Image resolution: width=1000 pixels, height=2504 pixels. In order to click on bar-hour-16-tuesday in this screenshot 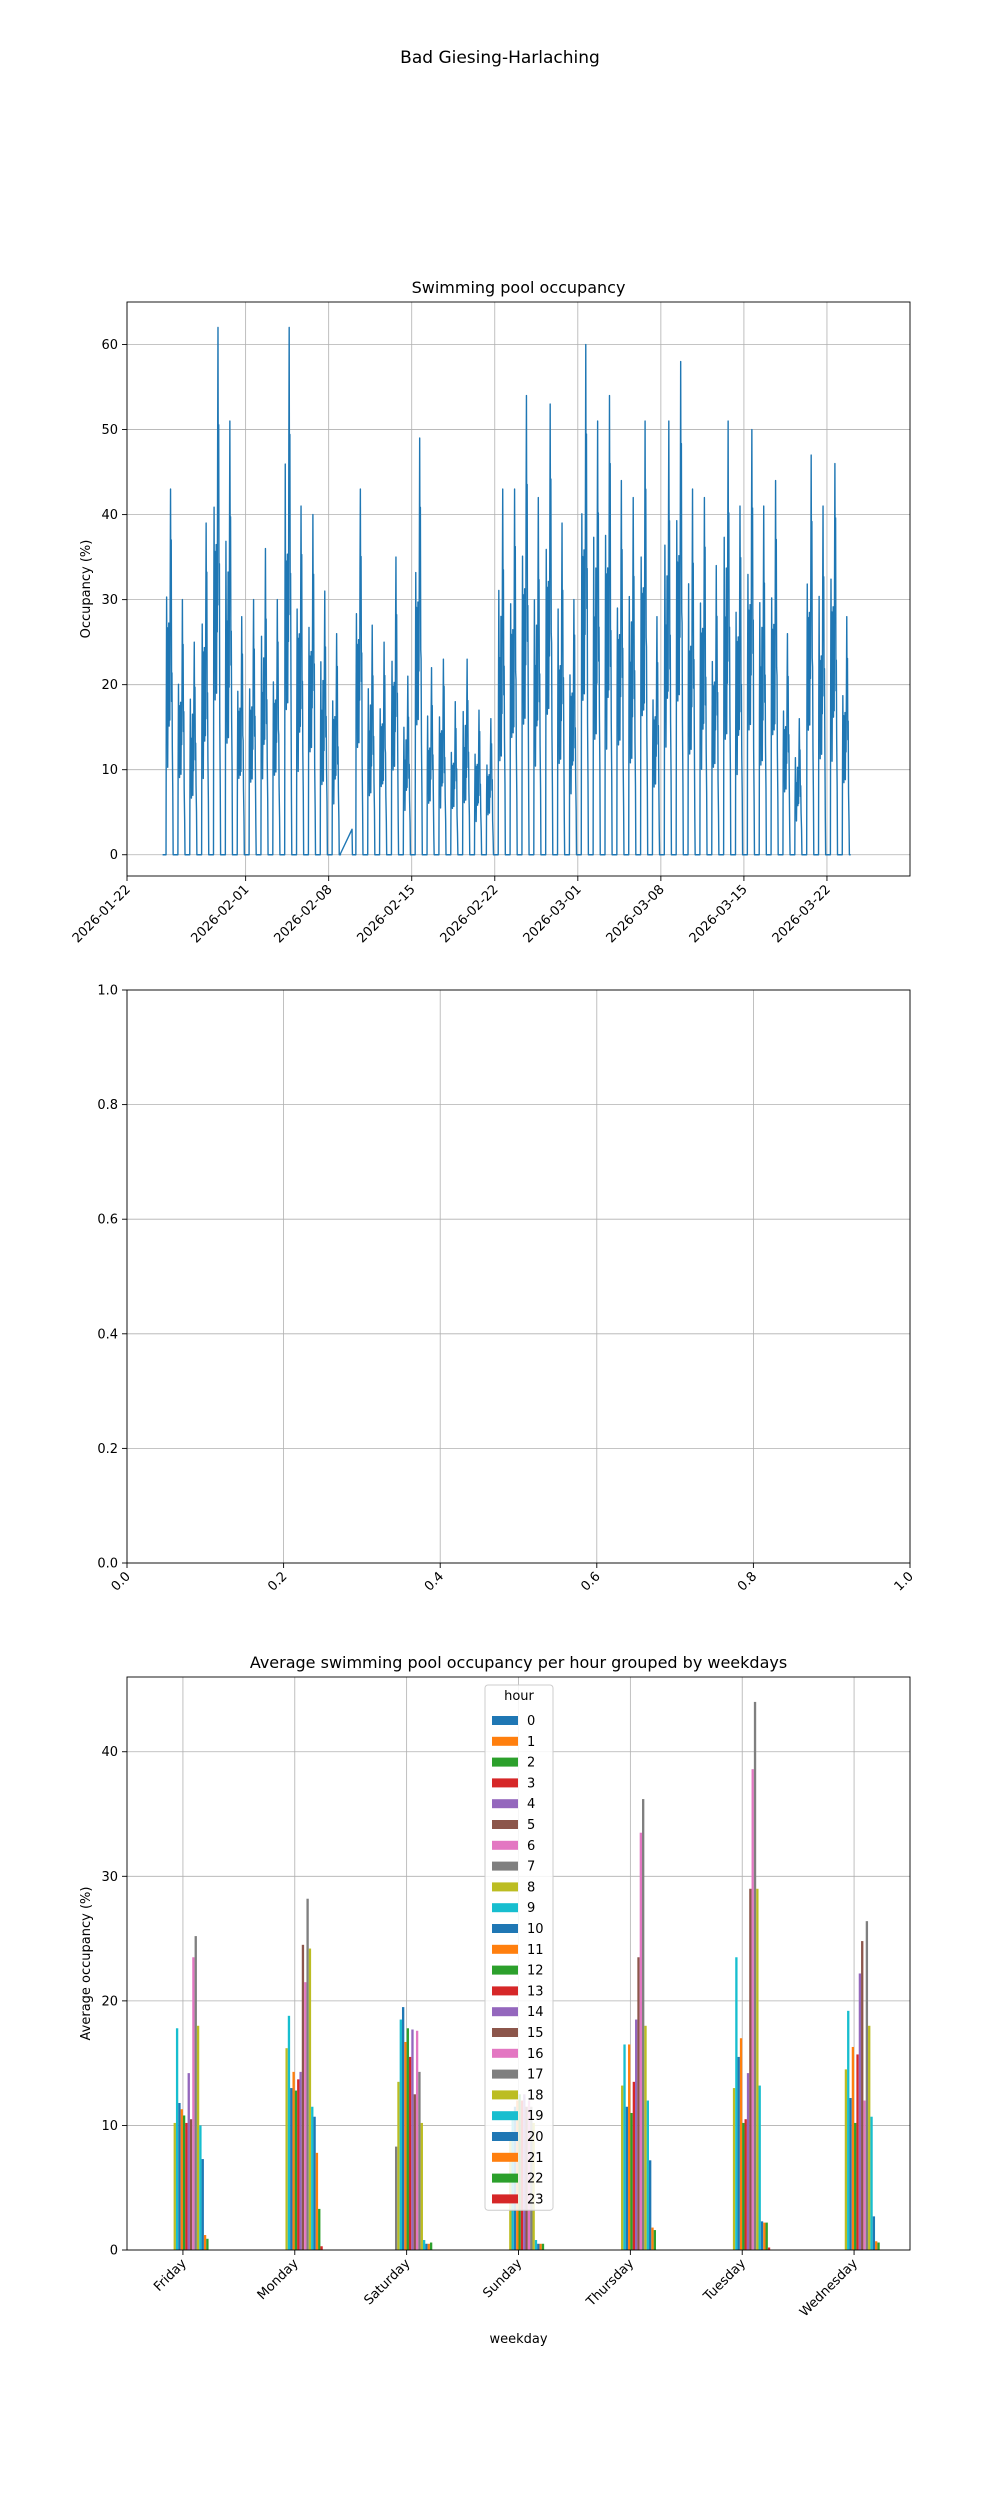, I will do `click(752, 2009)`.